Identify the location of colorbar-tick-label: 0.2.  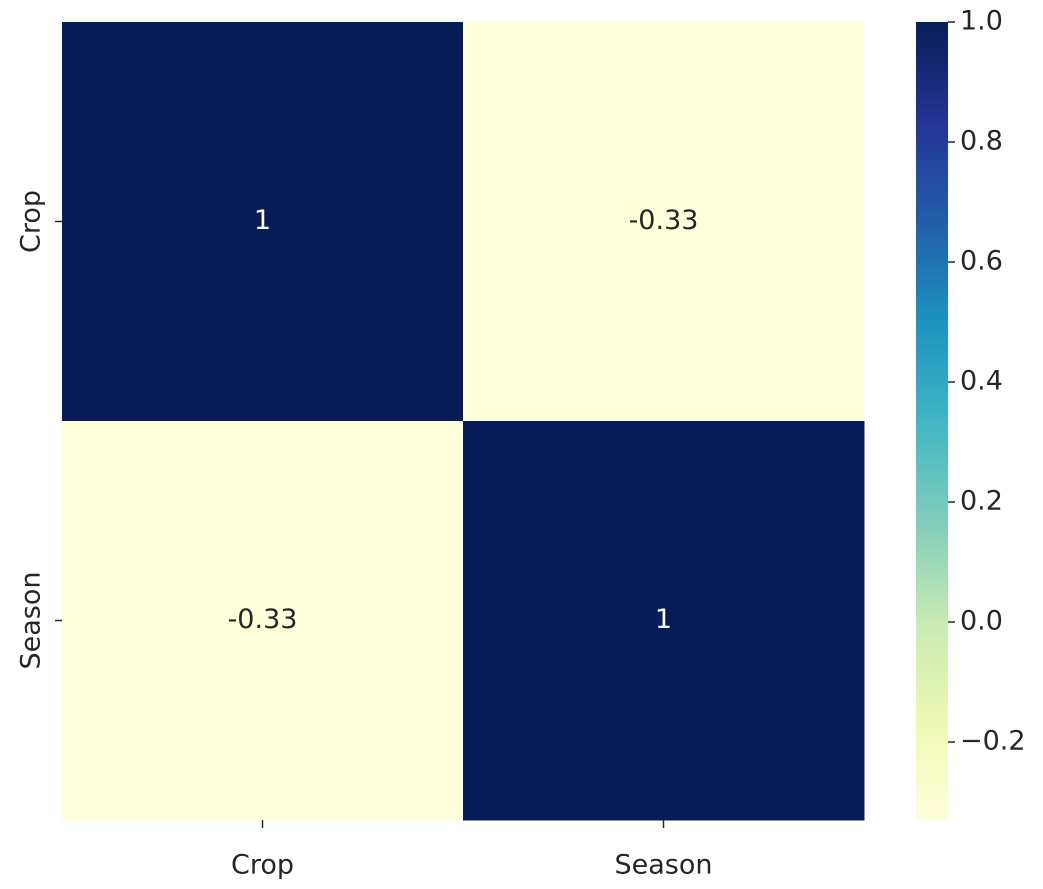
(981, 501).